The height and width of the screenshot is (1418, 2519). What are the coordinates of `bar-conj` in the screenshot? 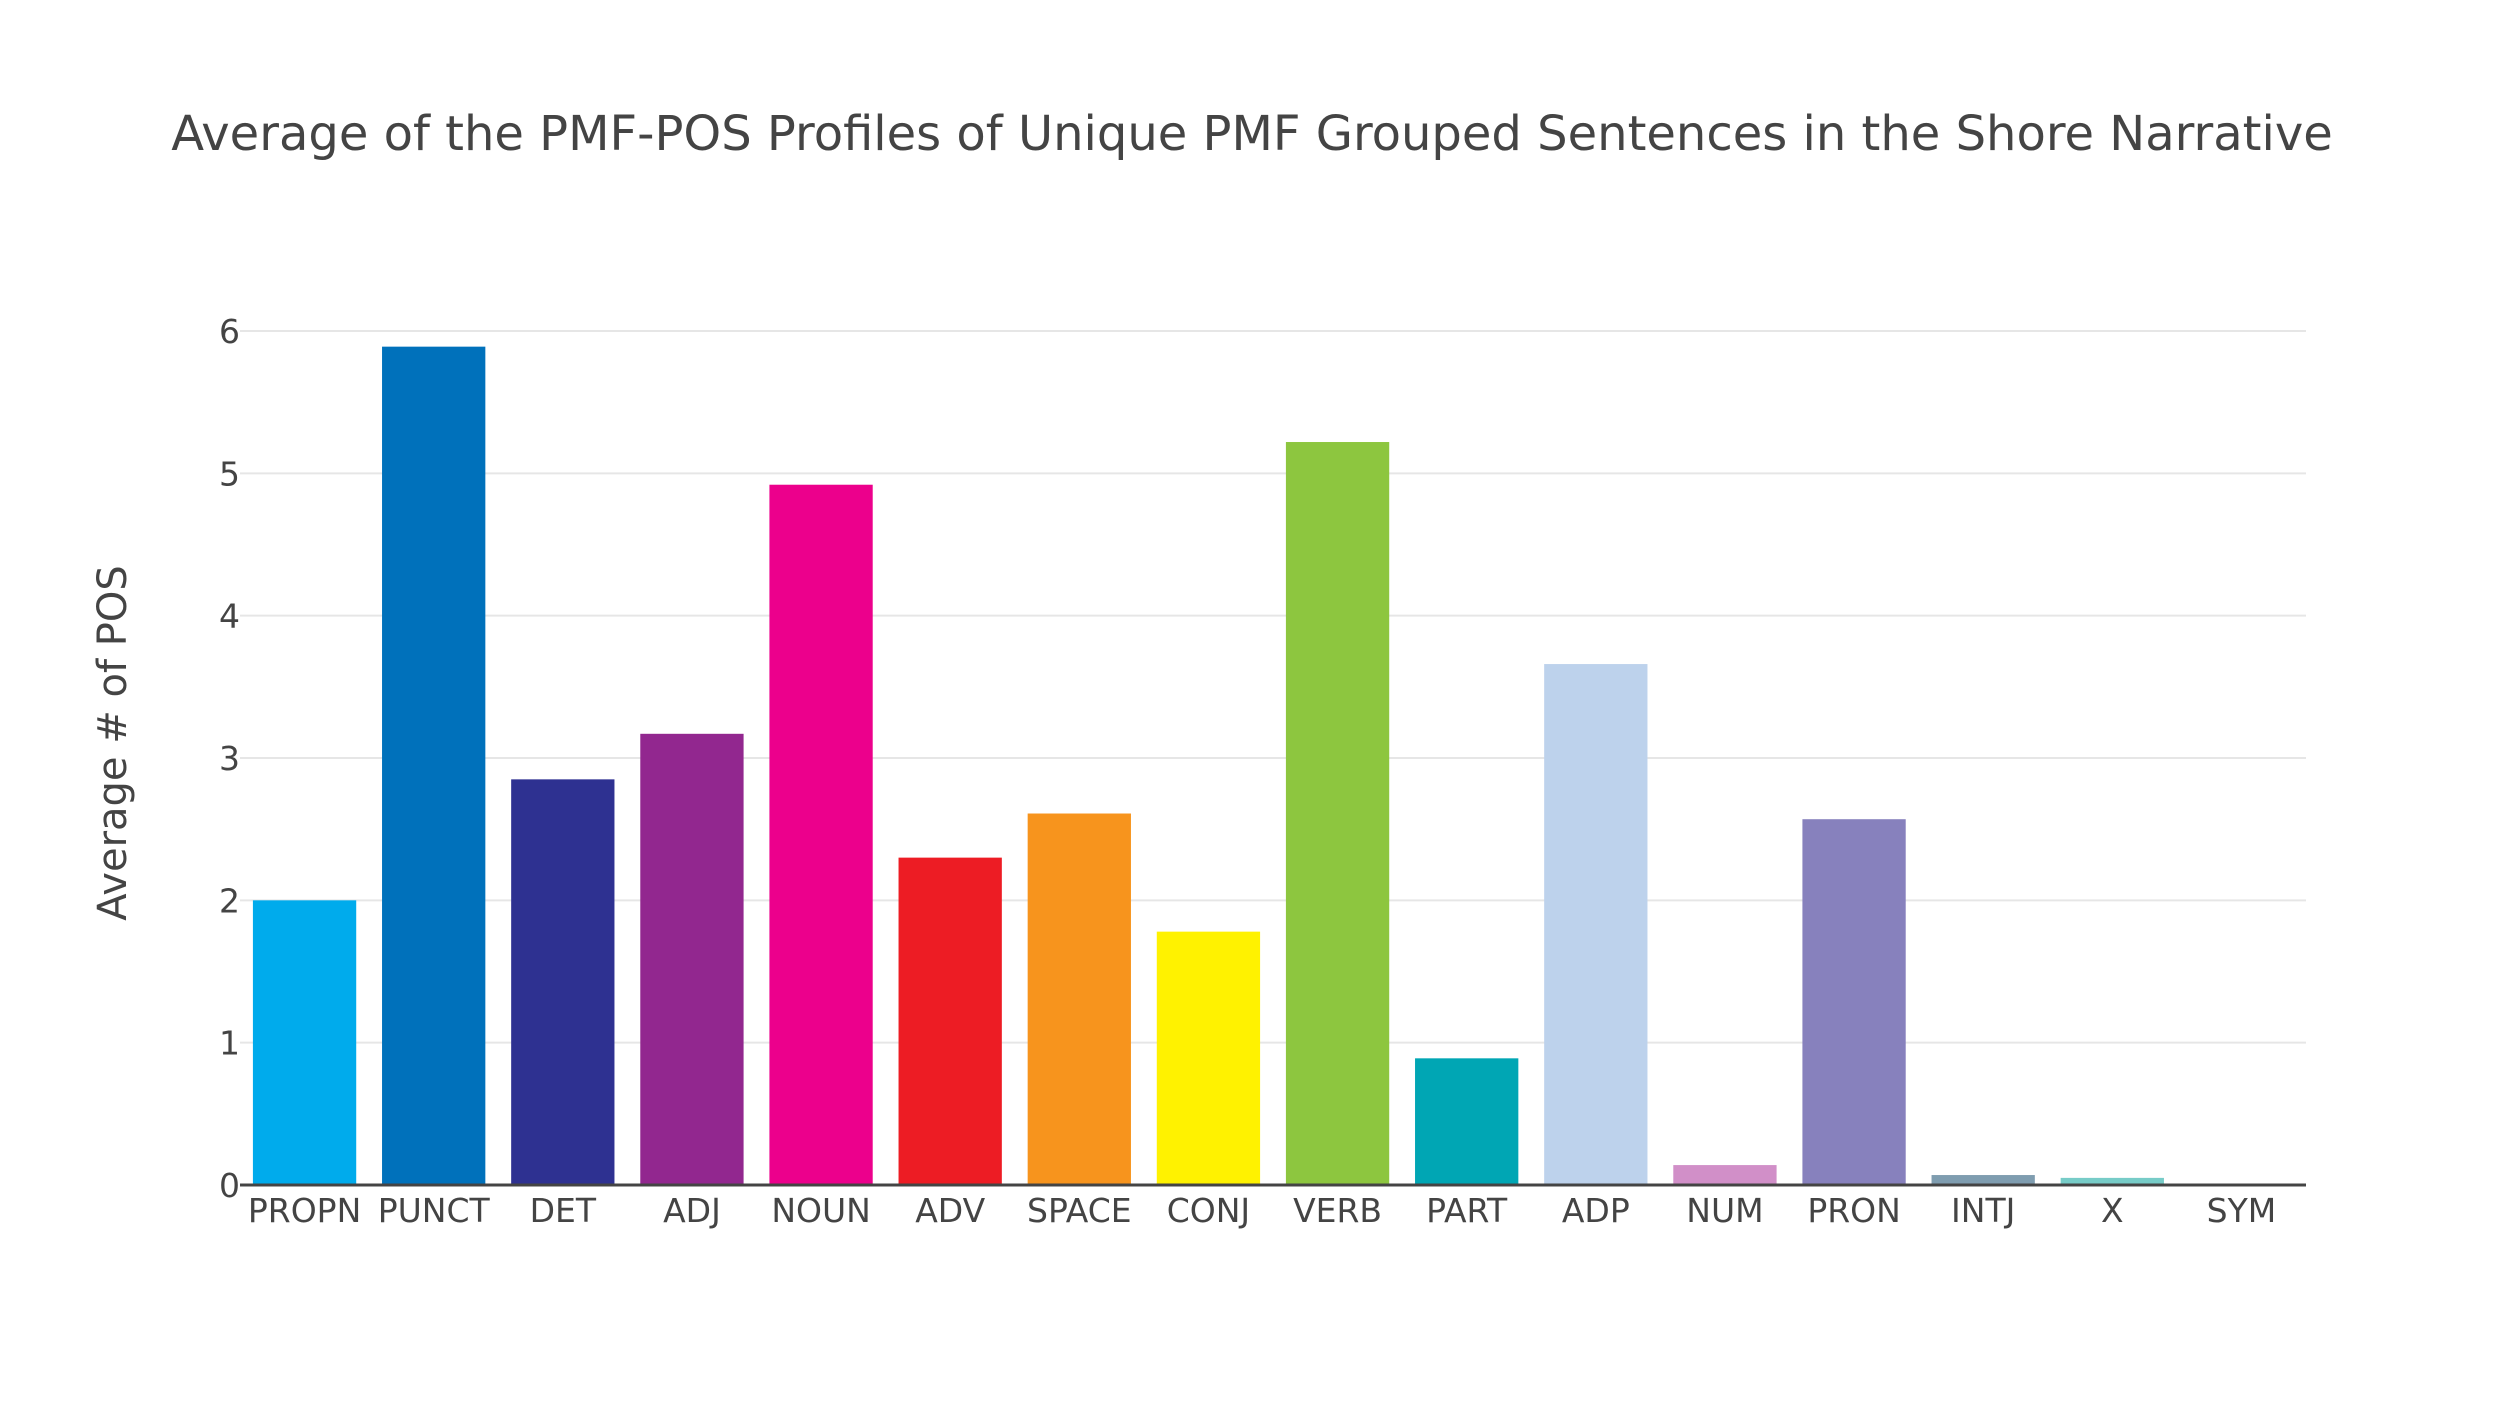 It's located at (1208, 1058).